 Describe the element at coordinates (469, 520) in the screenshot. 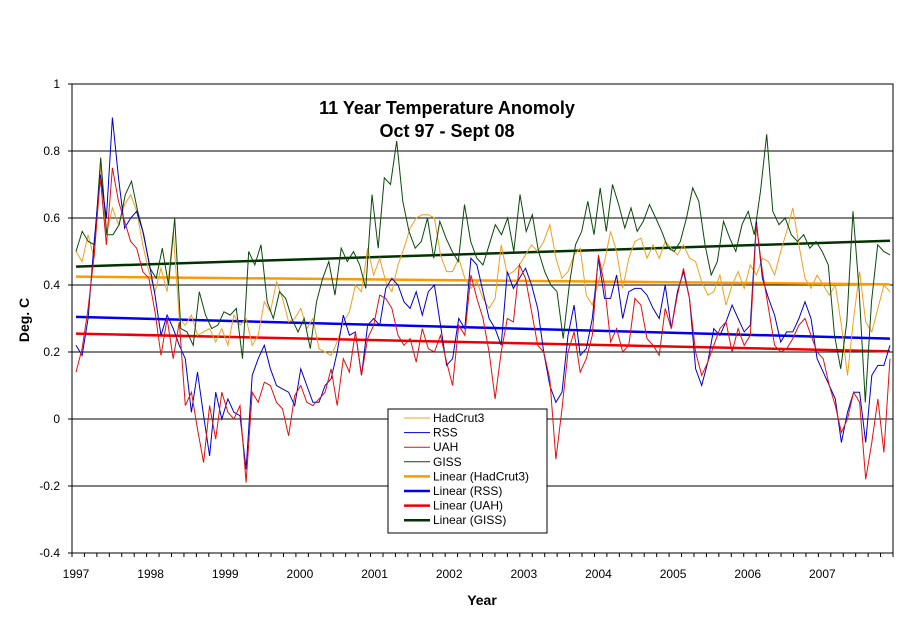

I see `legend-label: Linear (GISS)` at that location.